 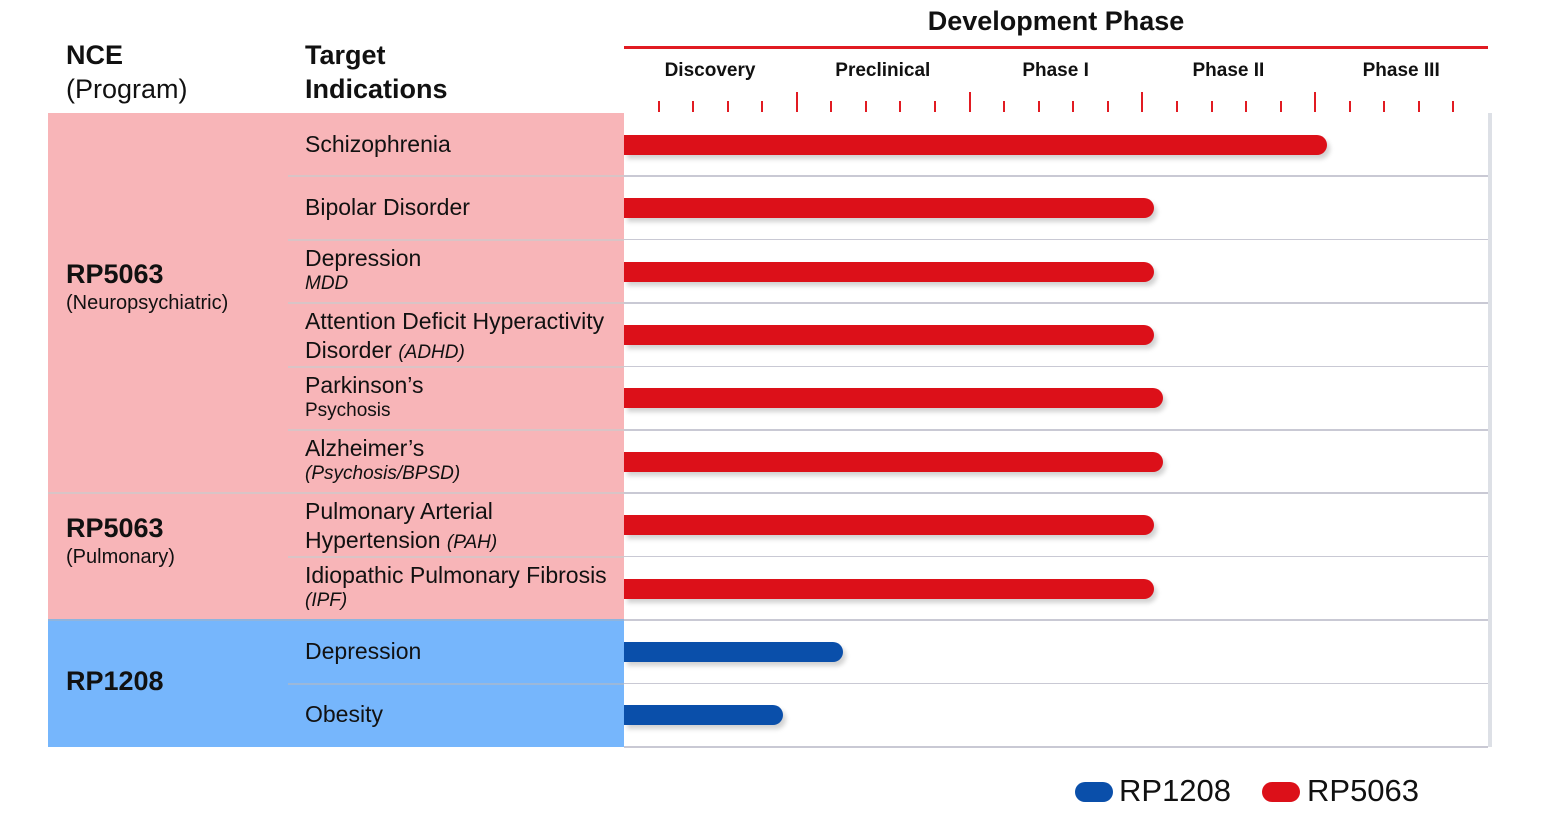 I want to click on program-subtitle: (Pulmonary), so click(x=120, y=556).